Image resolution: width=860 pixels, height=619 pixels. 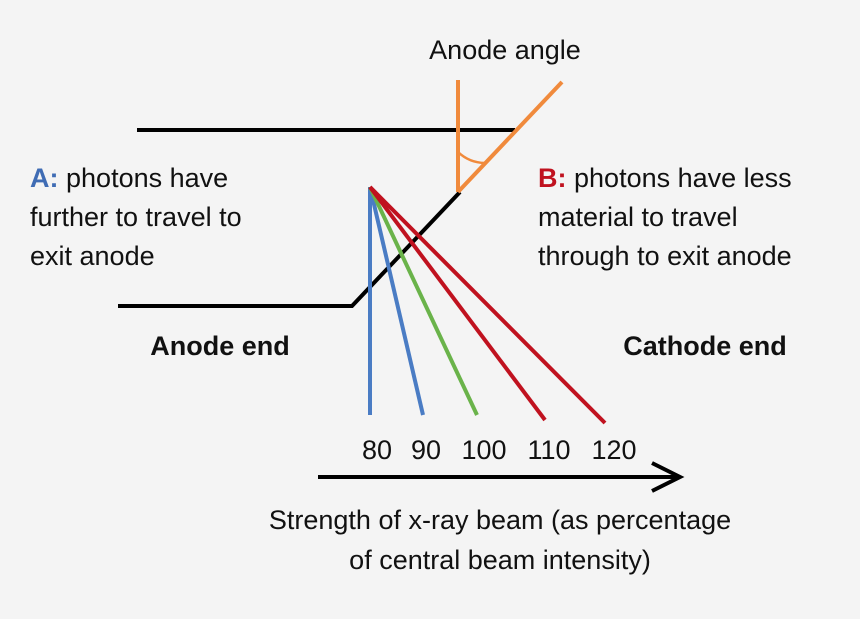 I want to click on anode-surface, so click(x=290, y=249).